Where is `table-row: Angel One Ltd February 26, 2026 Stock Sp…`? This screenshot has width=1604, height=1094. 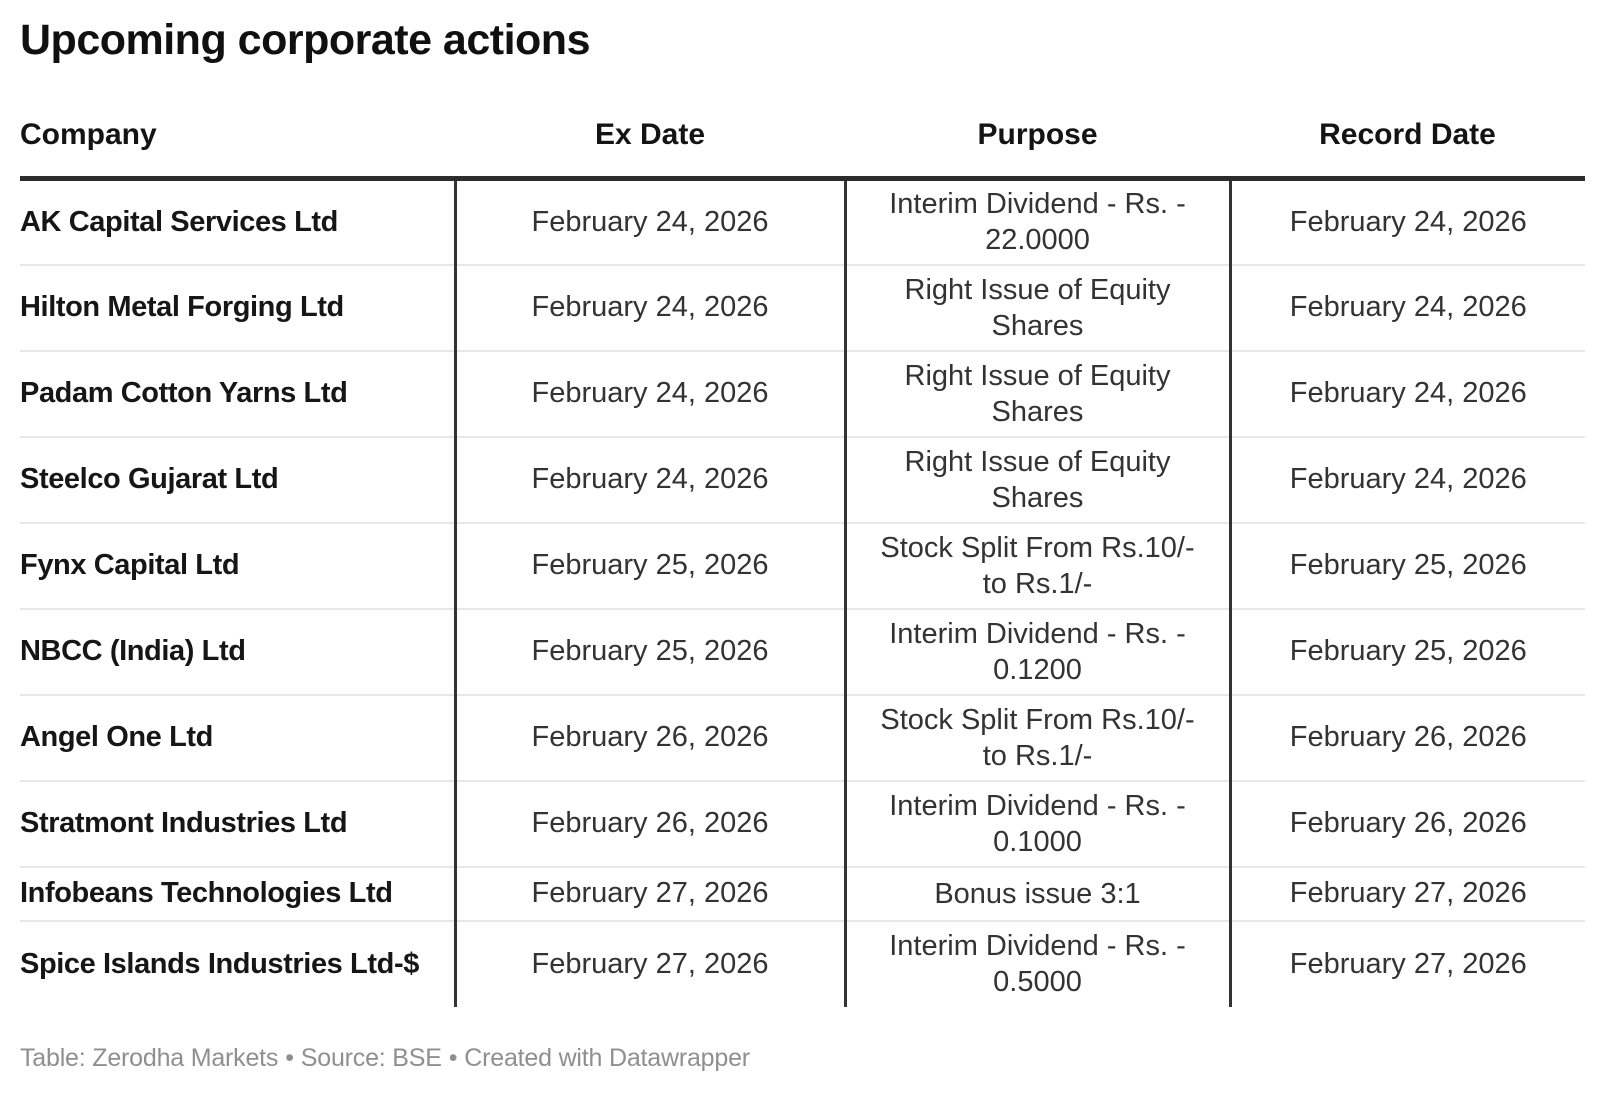 table-row: Angel One Ltd February 26, 2026 Stock Sp… is located at coordinates (802, 737).